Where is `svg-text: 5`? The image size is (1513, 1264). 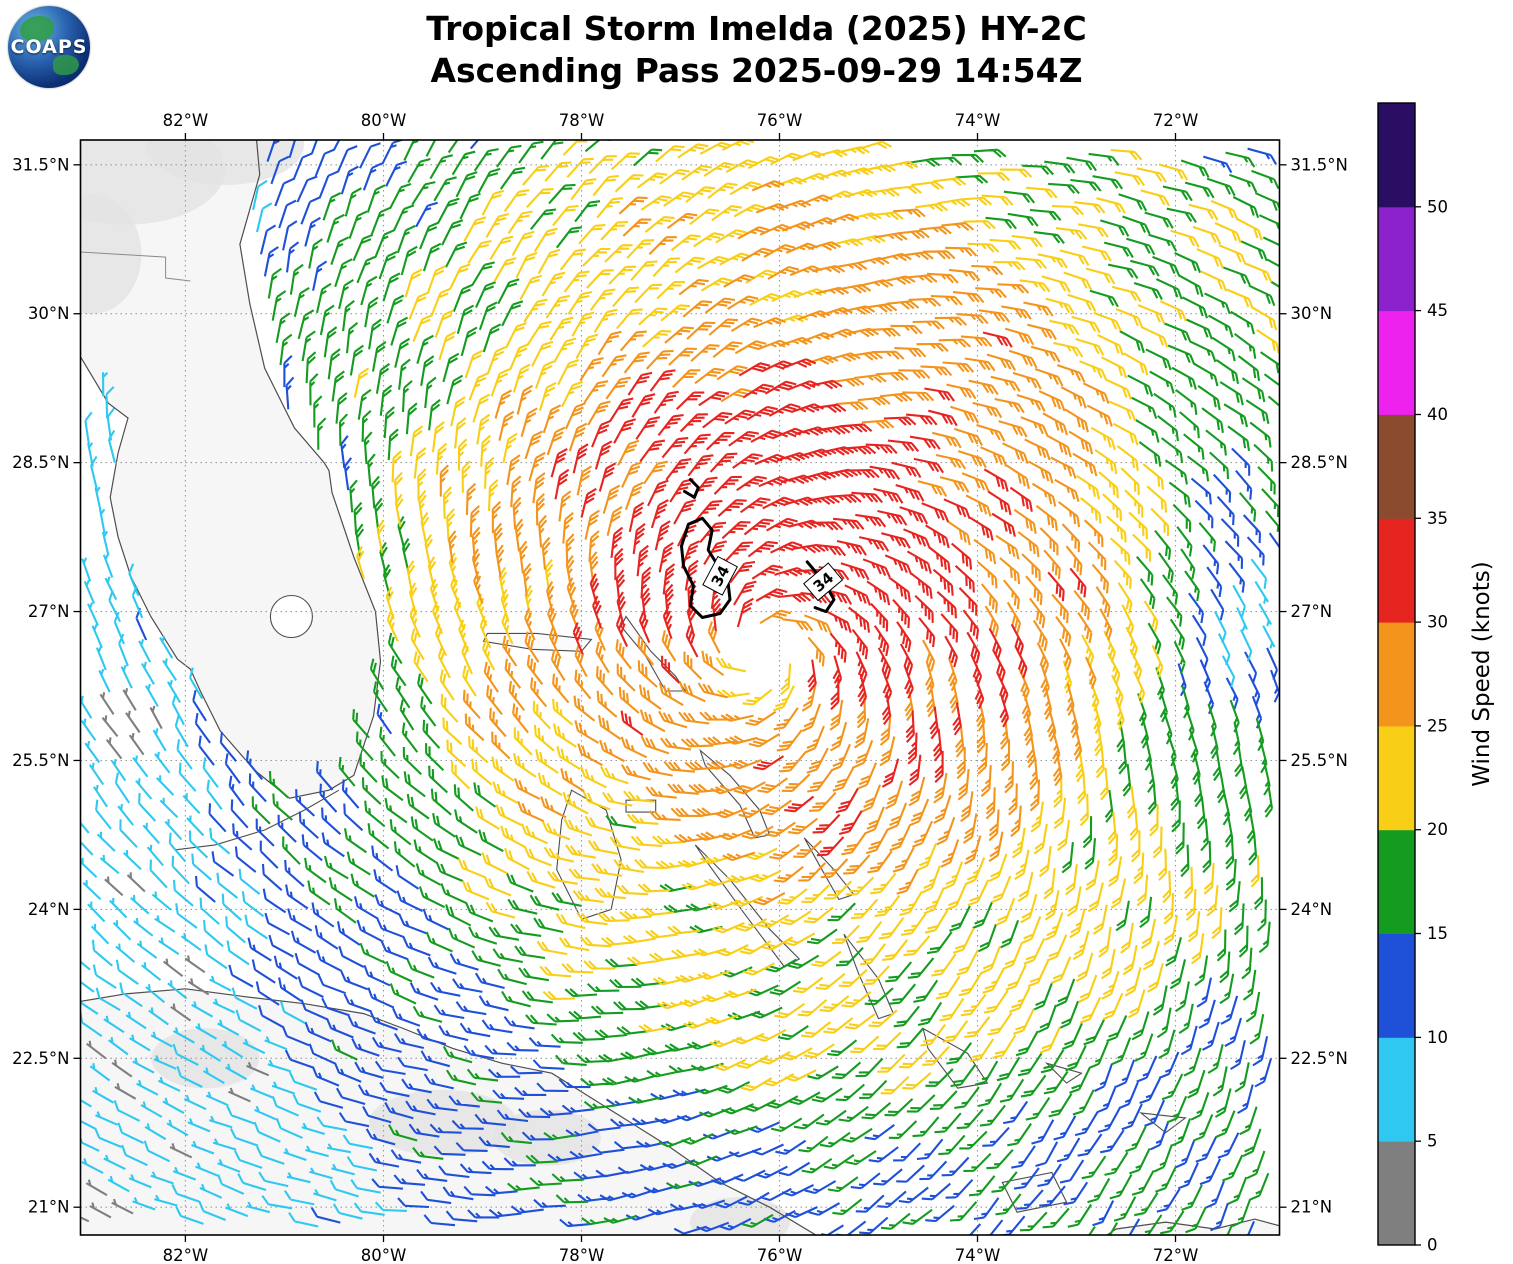 svg-text: 5 is located at coordinates (1432, 1141).